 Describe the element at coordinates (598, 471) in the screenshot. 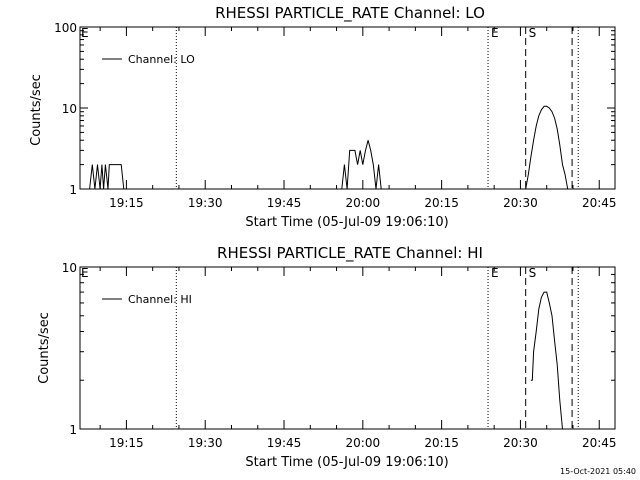

I see `generation-timestamp: 15-Oct-2021 05:40` at that location.